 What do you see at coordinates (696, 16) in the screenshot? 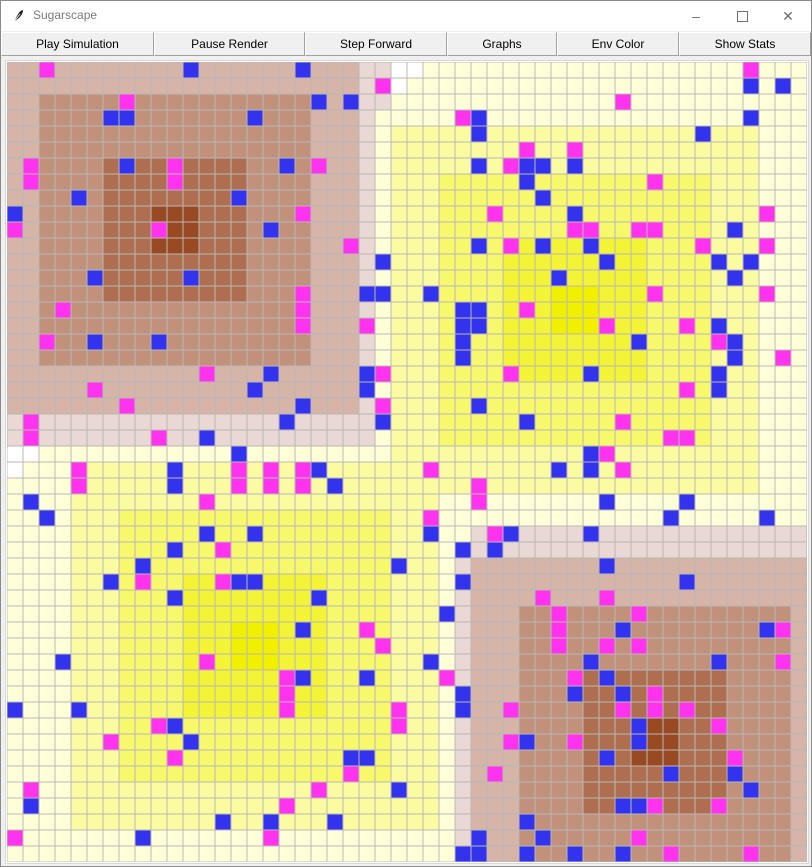
I see `minimize-button: –` at bounding box center [696, 16].